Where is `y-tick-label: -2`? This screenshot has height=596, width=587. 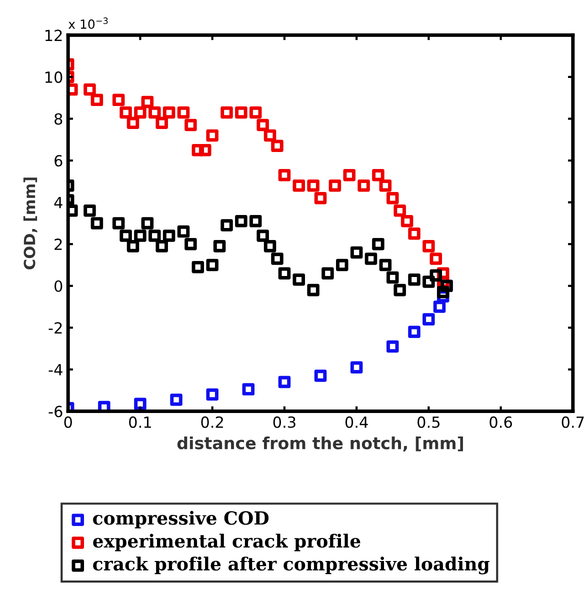
y-tick-label: -2 is located at coordinates (55, 328).